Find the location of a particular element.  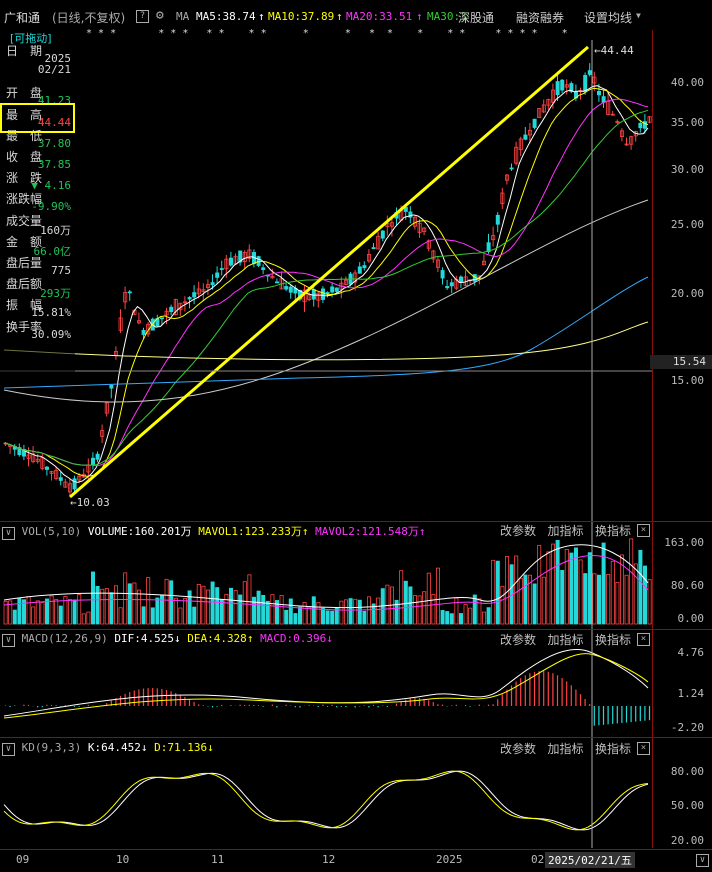

link-shenguto: 深股通 is located at coordinates (476, 18).